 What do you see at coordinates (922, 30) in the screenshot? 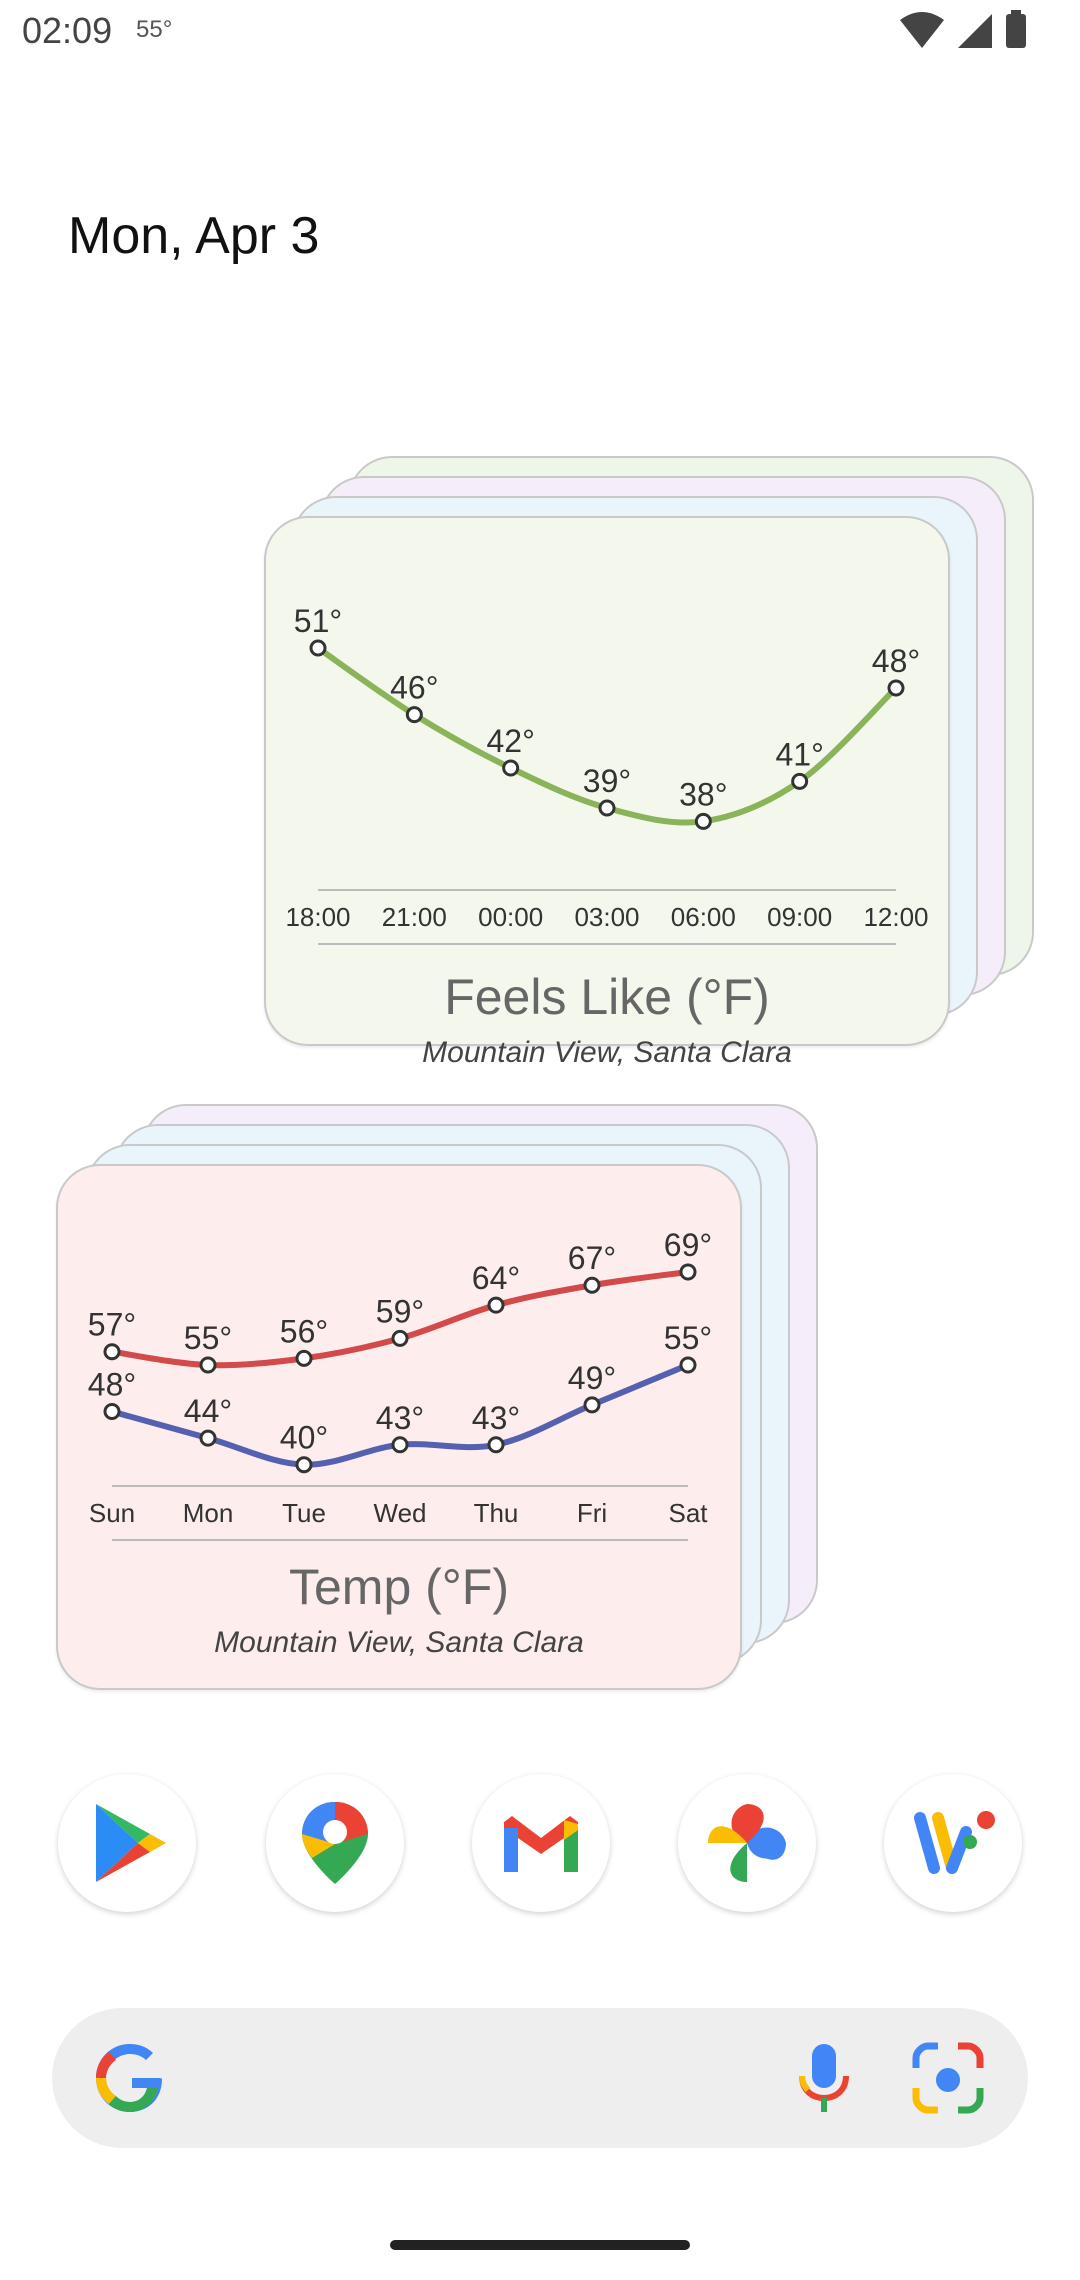
I see `wifi-icon` at bounding box center [922, 30].